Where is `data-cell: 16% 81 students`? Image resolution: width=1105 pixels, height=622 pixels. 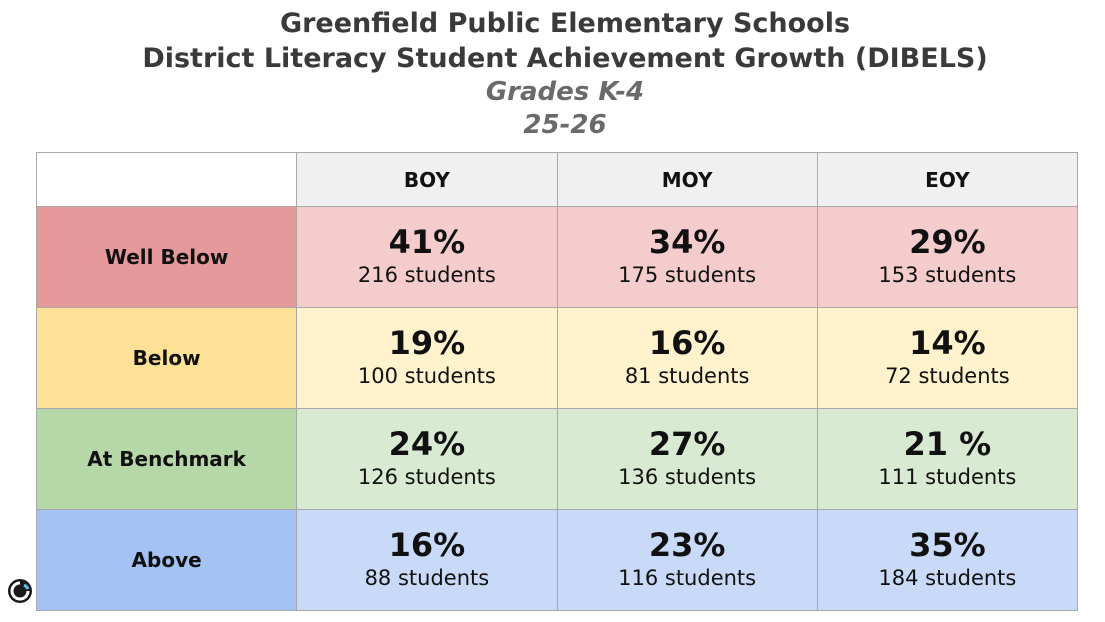
data-cell: 16% 81 students is located at coordinates (687, 358).